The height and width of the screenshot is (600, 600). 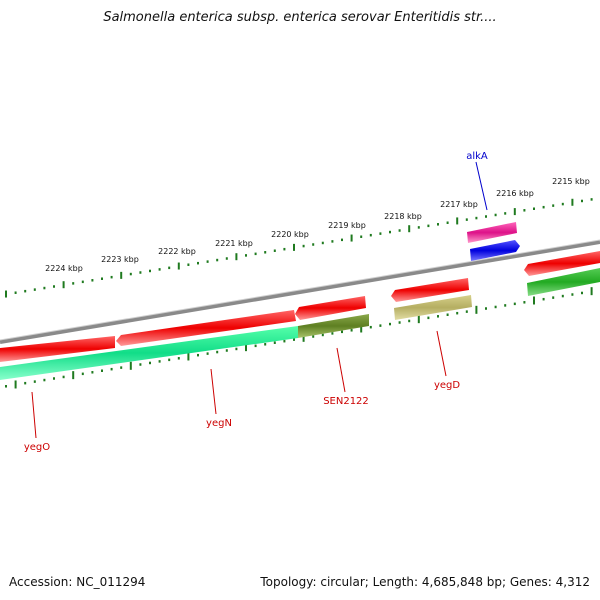 What do you see at coordinates (120, 259) in the screenshot?
I see `scale-label: 2223 kbp` at bounding box center [120, 259].